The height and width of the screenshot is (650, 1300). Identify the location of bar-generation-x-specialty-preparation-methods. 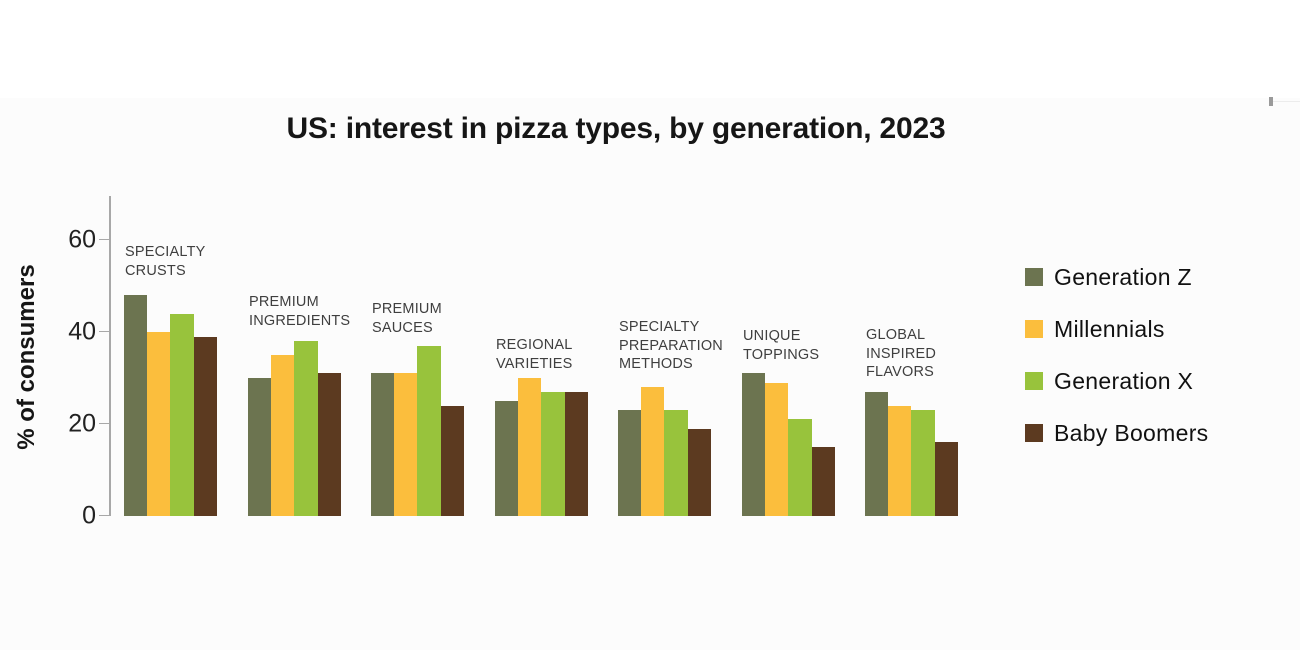
(676, 463).